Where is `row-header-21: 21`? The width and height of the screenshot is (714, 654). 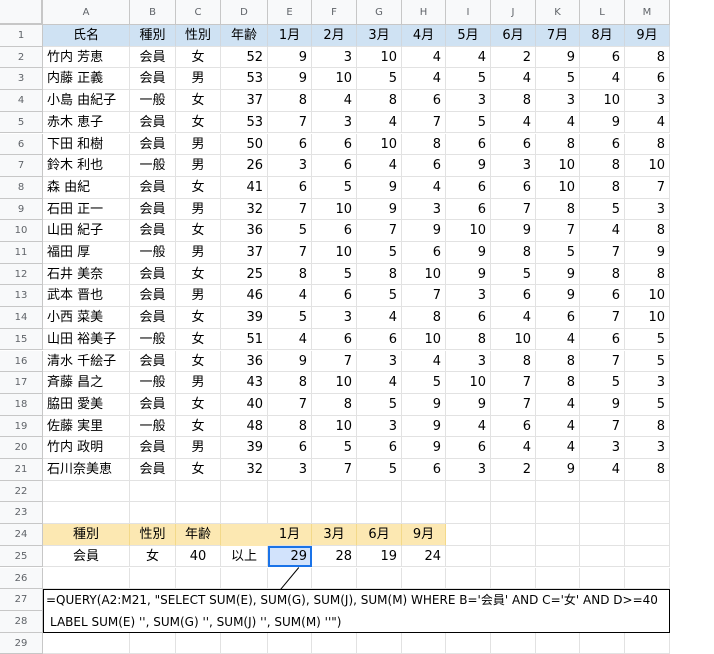 row-header-21: 21 is located at coordinates (21, 470).